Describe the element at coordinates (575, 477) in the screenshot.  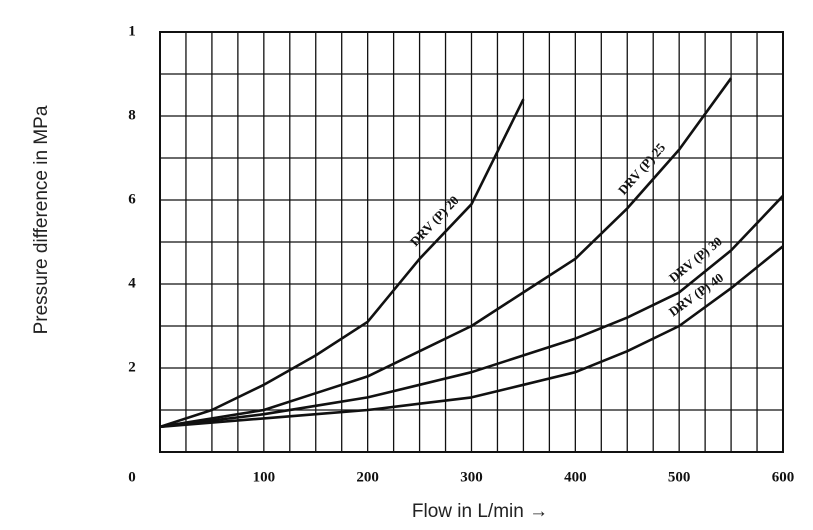
I see `x-tick-label: 400` at that location.